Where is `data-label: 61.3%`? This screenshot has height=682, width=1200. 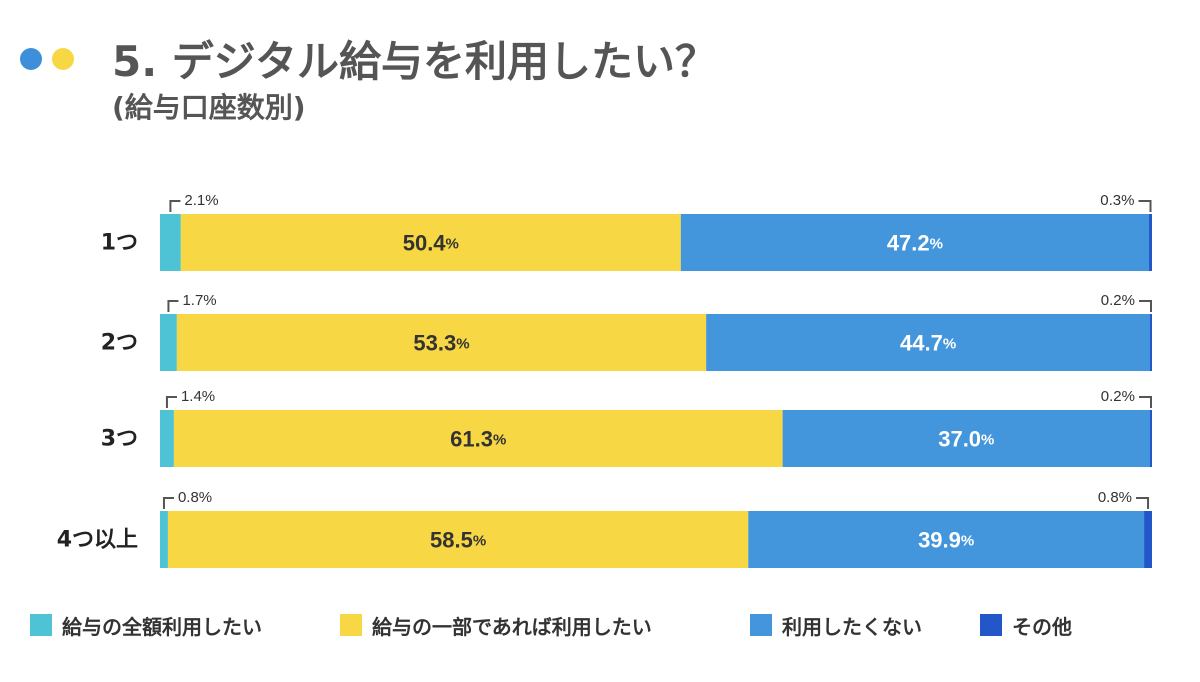 data-label: 61.3% is located at coordinates (478, 438).